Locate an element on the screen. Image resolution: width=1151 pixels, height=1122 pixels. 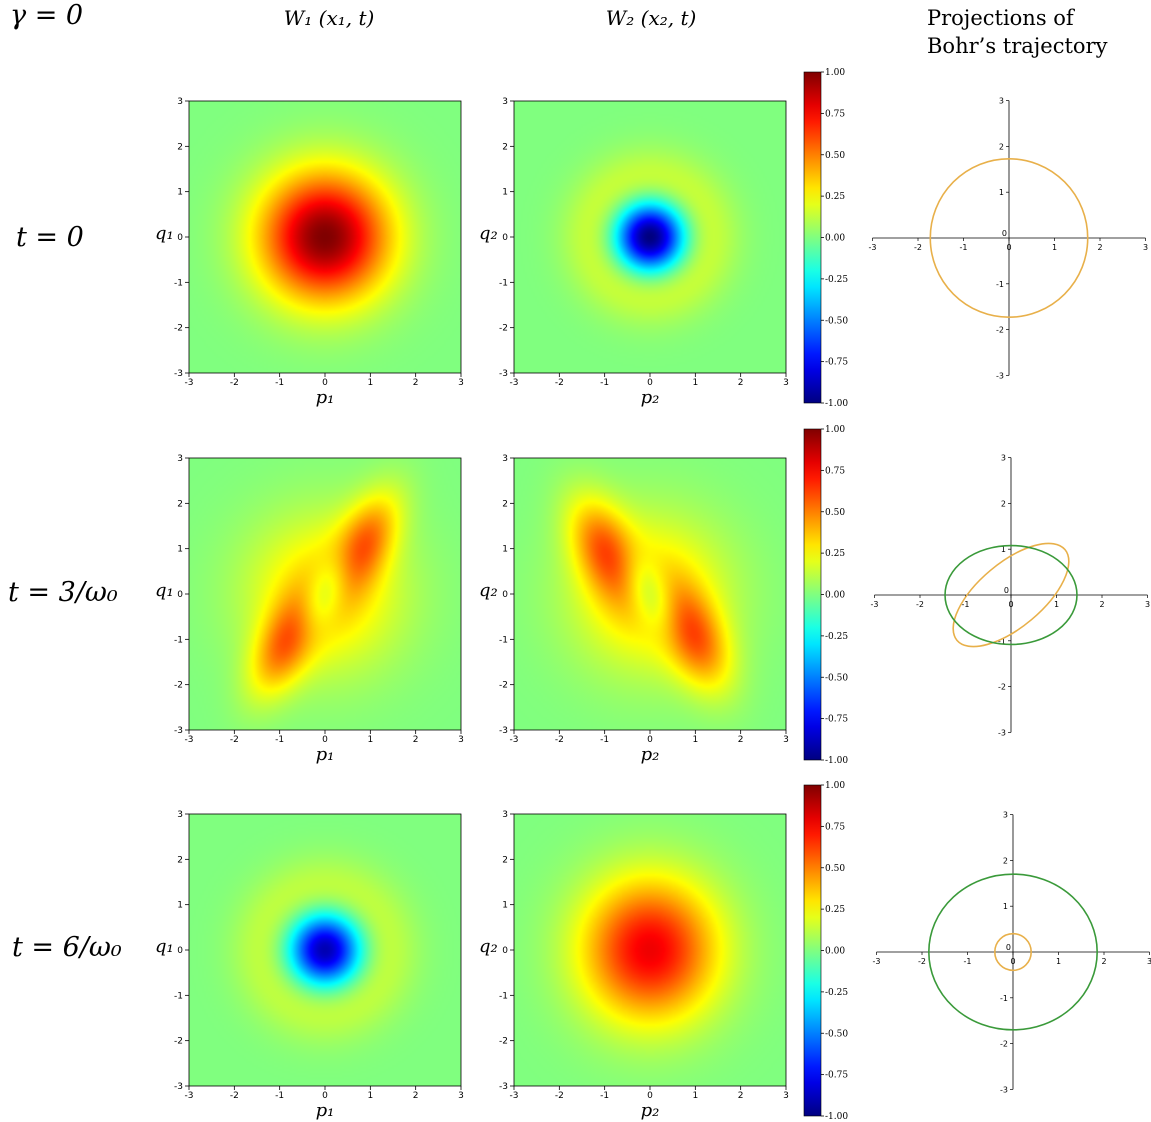
colorbar-tick-label: 0.75 is located at coordinates (835, 827).